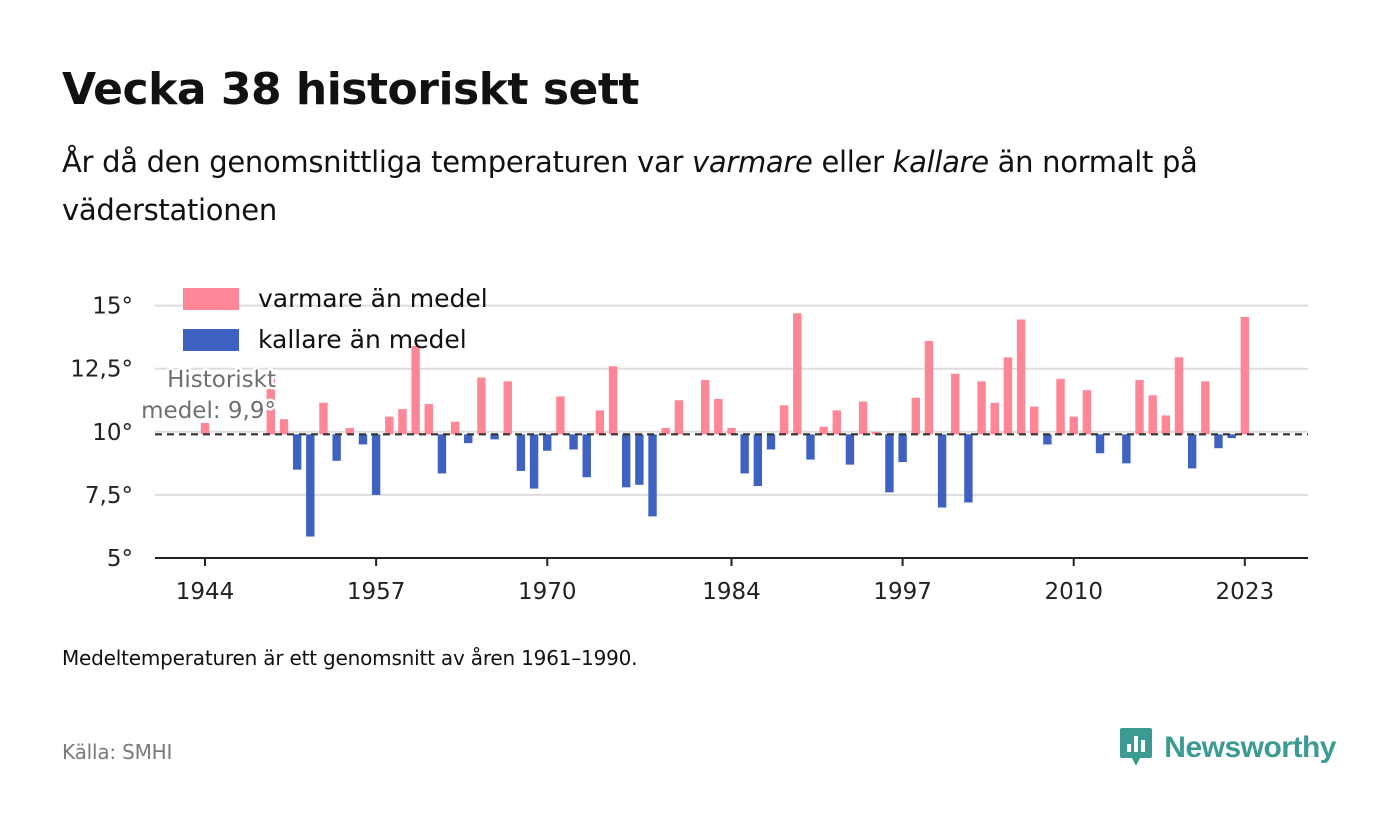 The height and width of the screenshot is (831, 1400). What do you see at coordinates (1047, 439) in the screenshot?
I see `bar-cold-2008` at bounding box center [1047, 439].